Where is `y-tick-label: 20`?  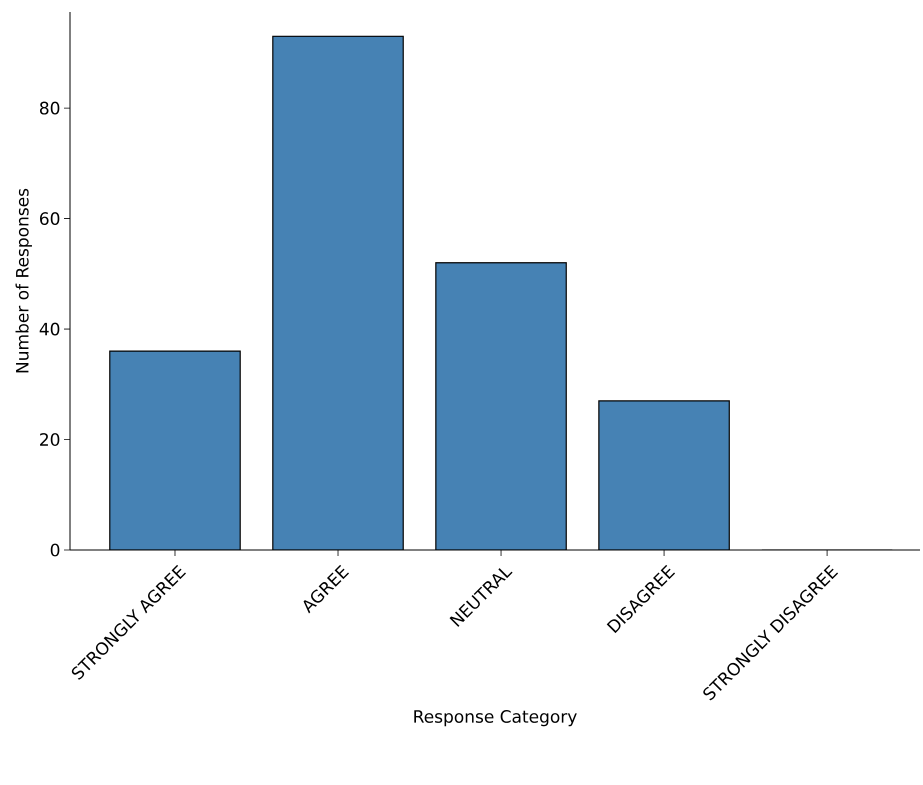 y-tick-label: 20 is located at coordinates (50, 439).